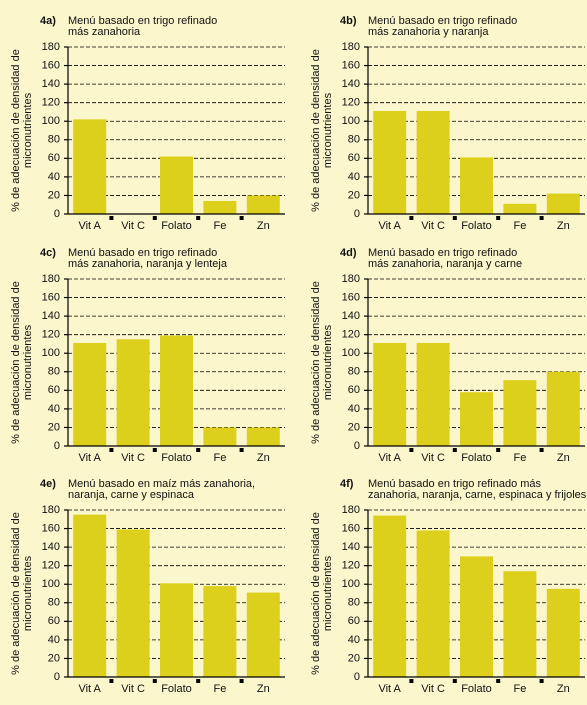 The width and height of the screenshot is (587, 705). Describe the element at coordinates (161, 484) in the screenshot. I see `chart-title: Menú basado en maíz más zanahoria,` at that location.